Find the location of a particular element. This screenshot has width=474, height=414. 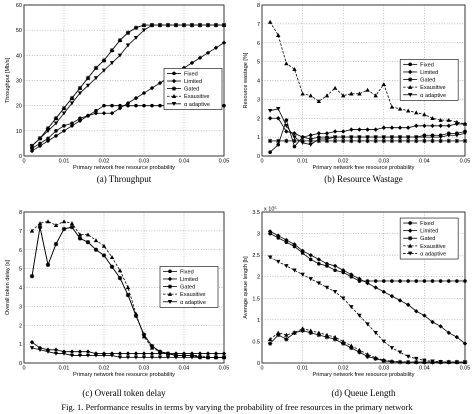

y-tick-label: 7 is located at coordinates (20, 232).